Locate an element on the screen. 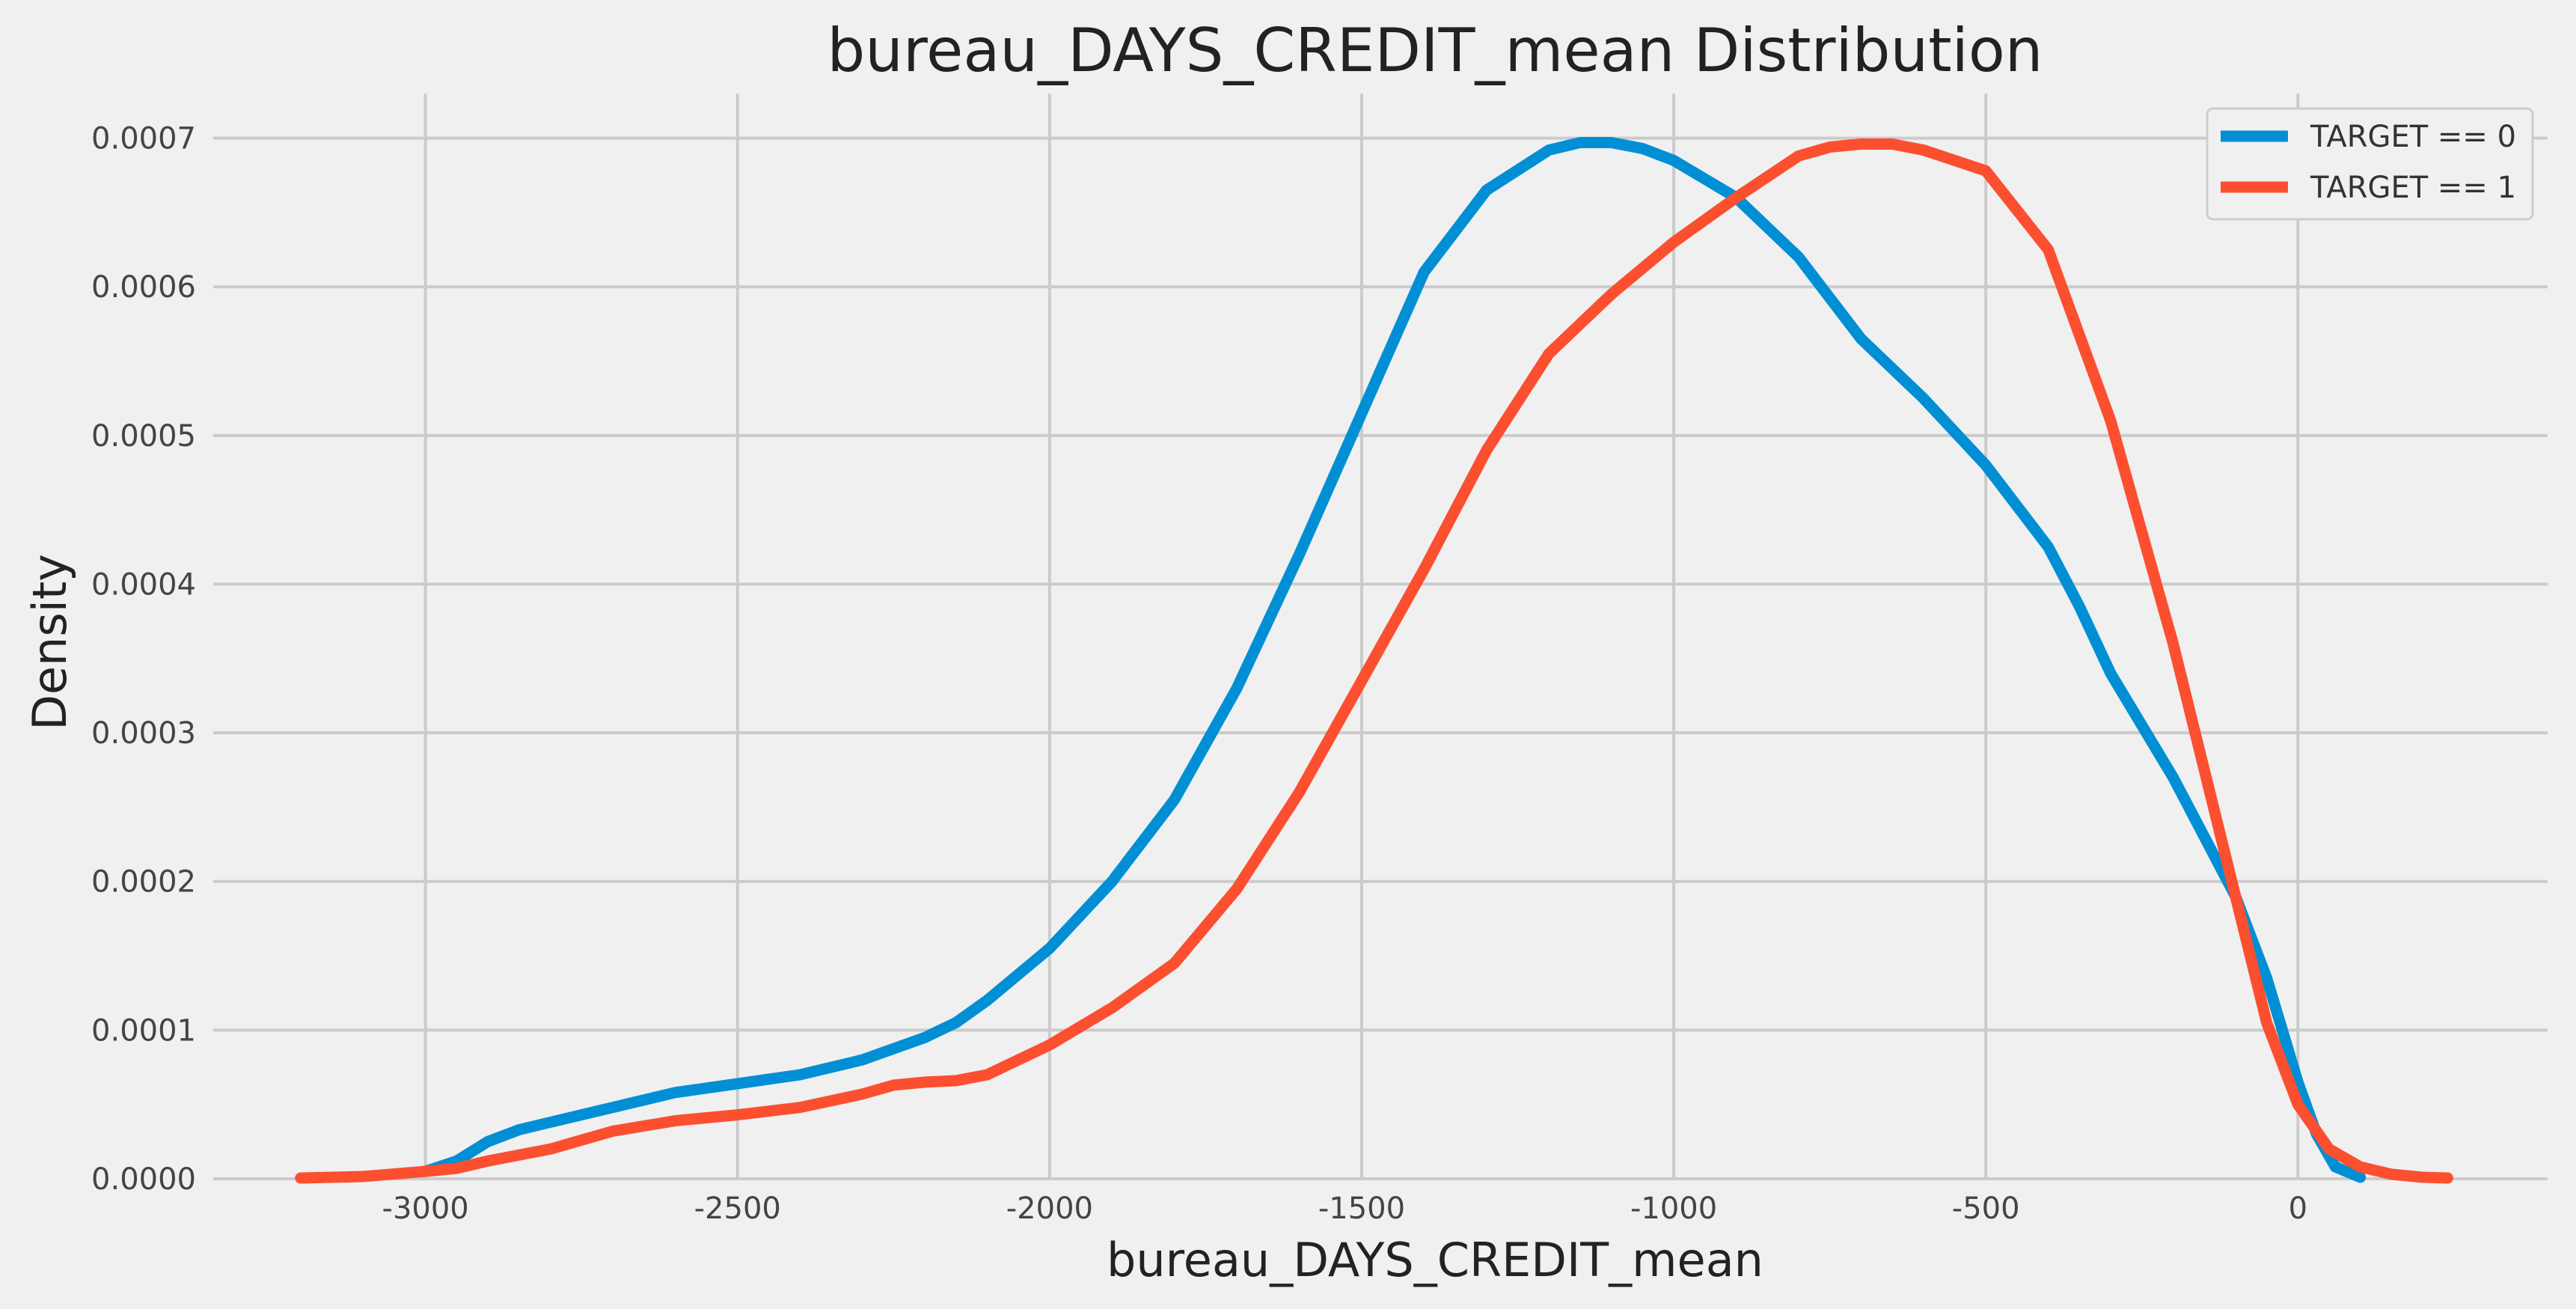 This screenshot has width=2576, height=1309. x-axis-label: bureau_DAYS_CREDIT_mean is located at coordinates (1435, 1260).